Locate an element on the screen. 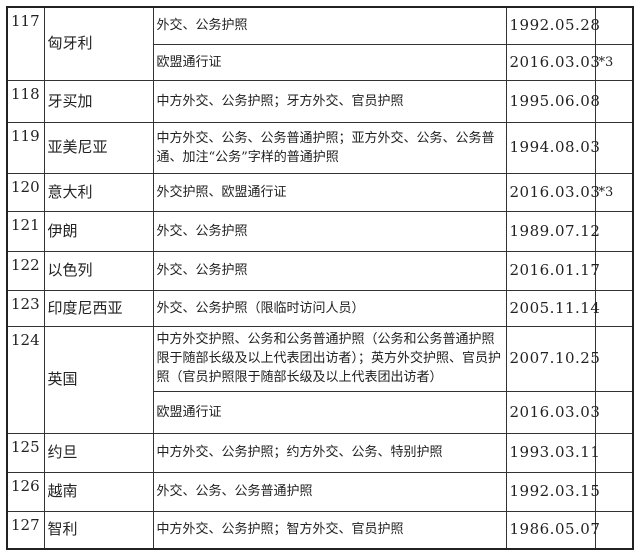 The width and height of the screenshot is (640, 557). table-row: 126 越南 外交、公务、公务普通护照 1992.03.15 is located at coordinates (320, 491).